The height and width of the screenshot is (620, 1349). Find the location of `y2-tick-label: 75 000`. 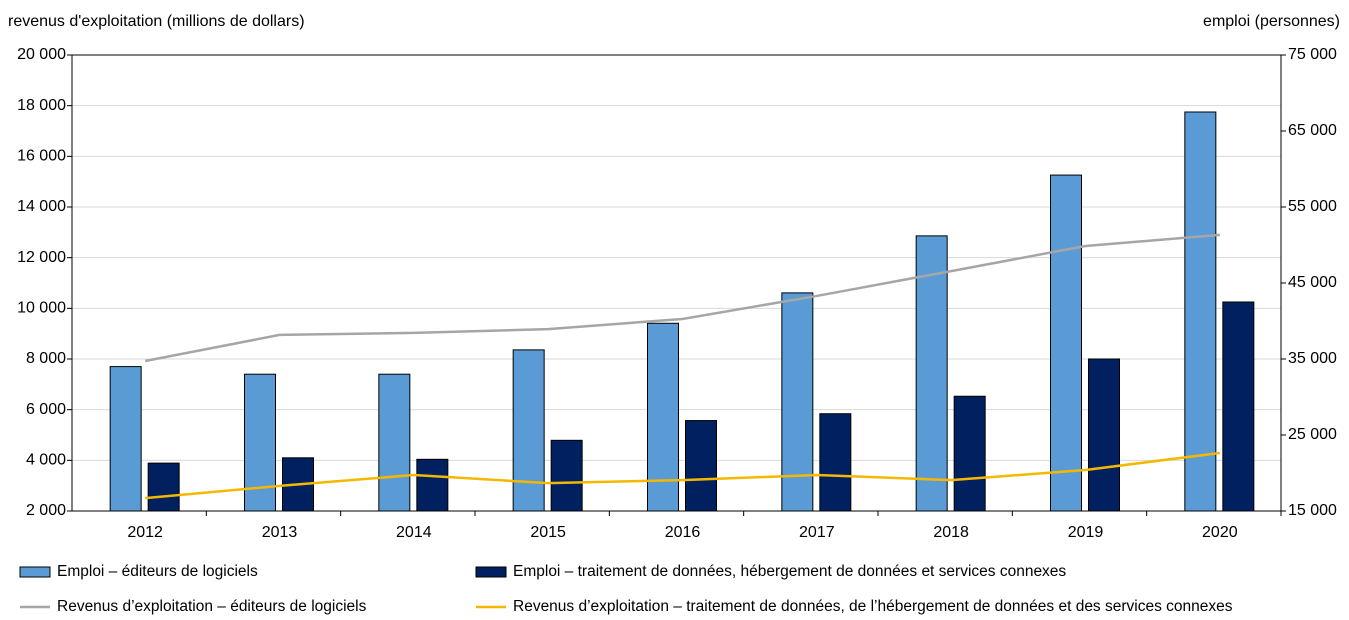

y2-tick-label: 75 000 is located at coordinates (1312, 54).